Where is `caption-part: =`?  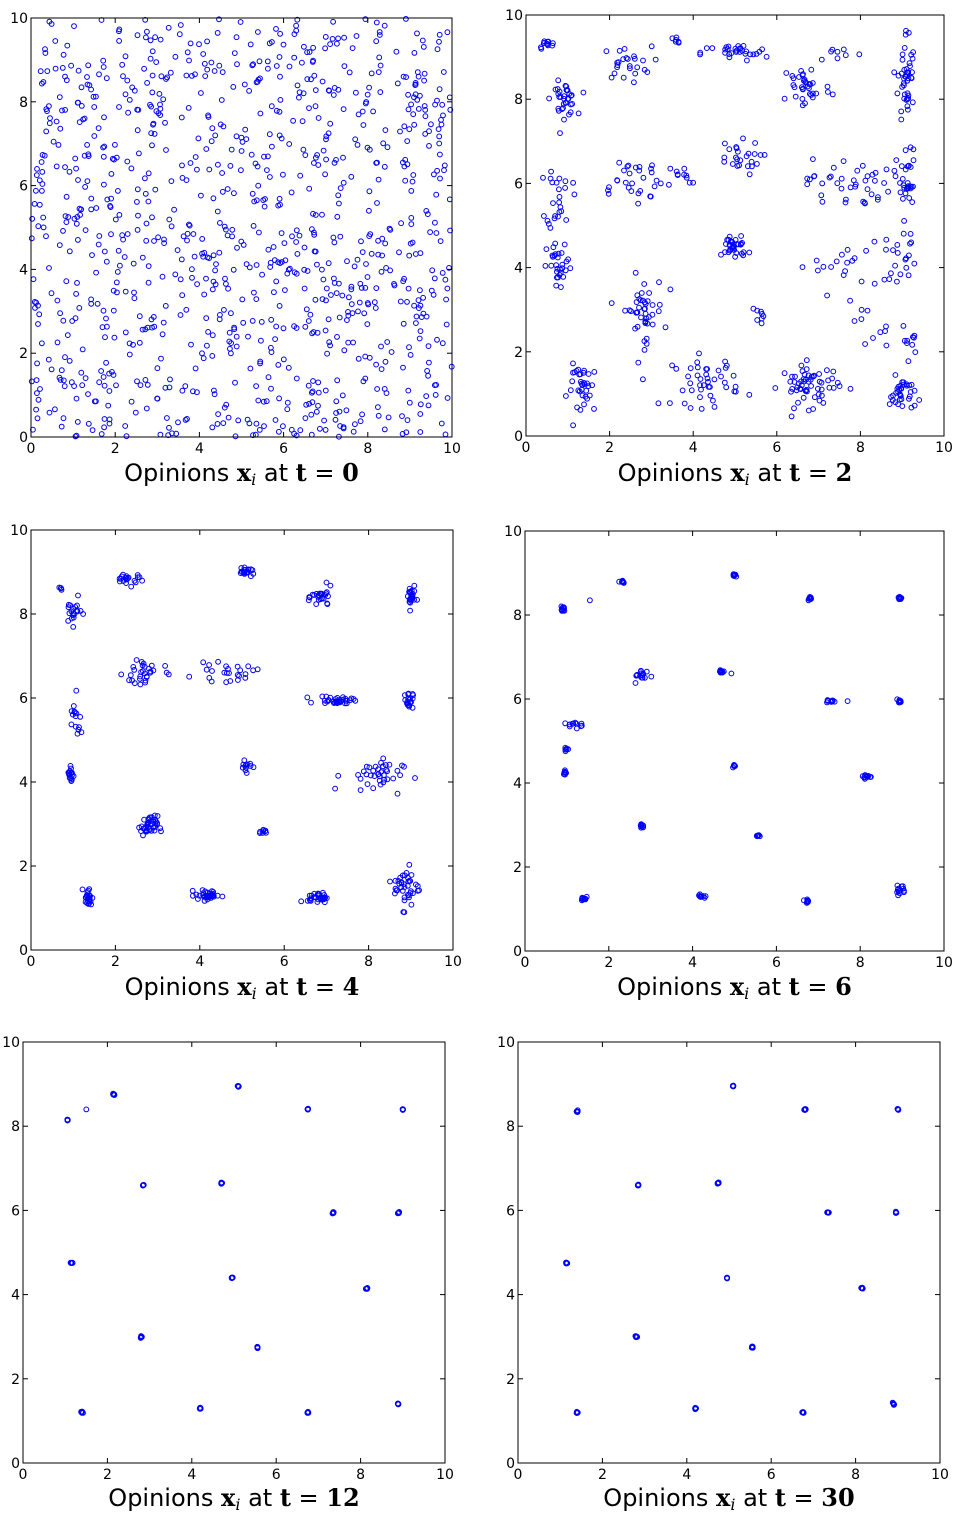
caption-part: = is located at coordinates (817, 987).